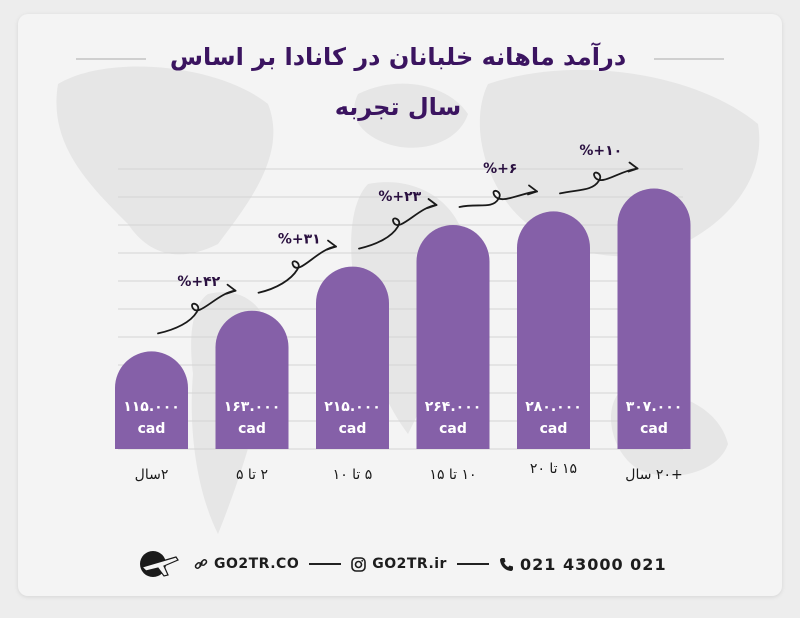 The width and height of the screenshot is (800, 618). What do you see at coordinates (359, 564) in the screenshot?
I see `instagram-icon` at bounding box center [359, 564].